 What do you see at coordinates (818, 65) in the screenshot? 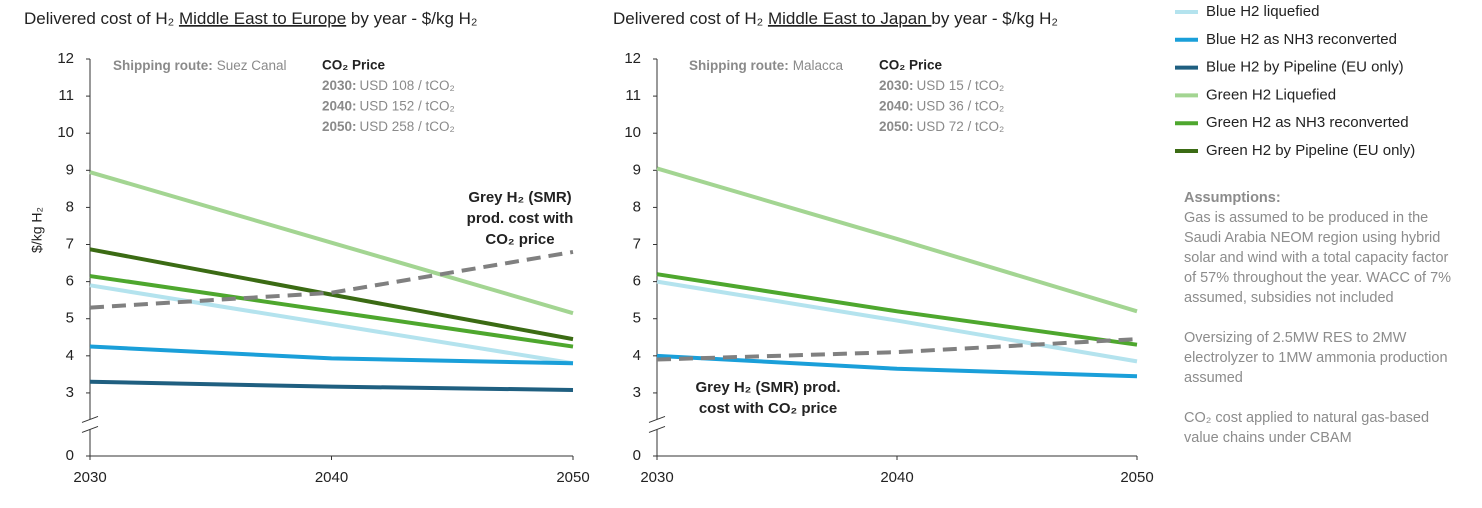
I see `shipping-value: Malacca` at bounding box center [818, 65].